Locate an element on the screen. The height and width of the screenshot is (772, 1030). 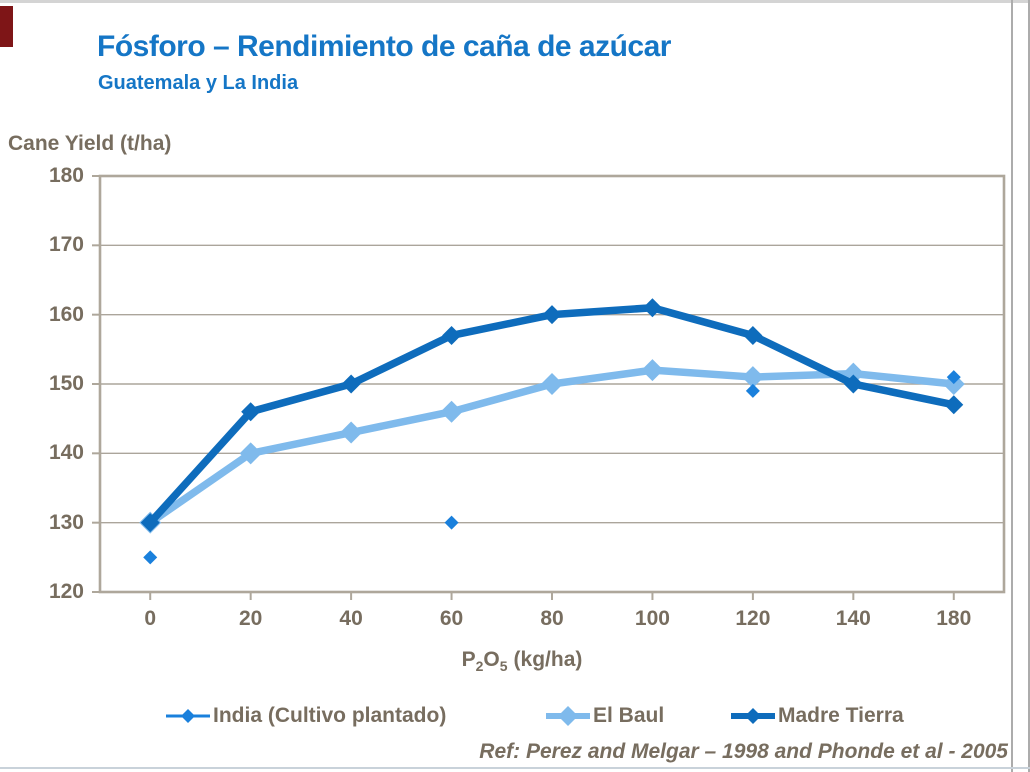
slide-accent-bar is located at coordinates (6, 26).